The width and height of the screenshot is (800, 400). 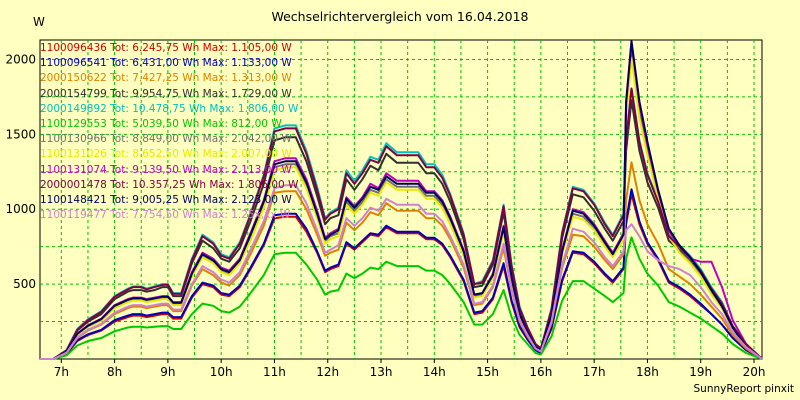 What do you see at coordinates (434, 372) in the screenshot?
I see `x-tick-label: 14h` at bounding box center [434, 372].